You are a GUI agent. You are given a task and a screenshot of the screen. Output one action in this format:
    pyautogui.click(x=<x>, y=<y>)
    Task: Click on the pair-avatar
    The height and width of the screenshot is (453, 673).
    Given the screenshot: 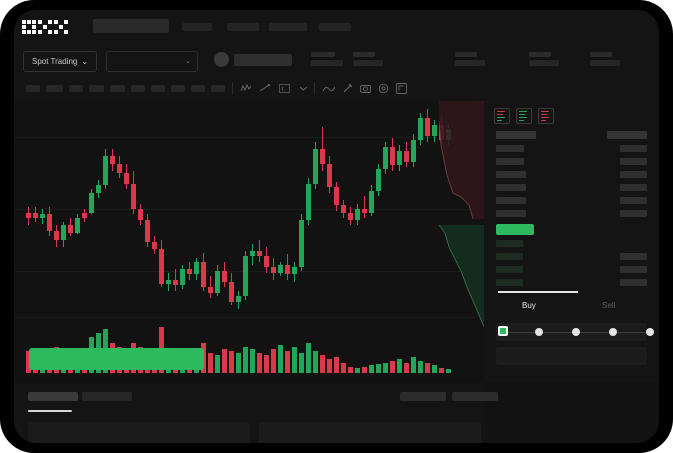 What is the action you would take?
    pyautogui.click(x=221, y=59)
    